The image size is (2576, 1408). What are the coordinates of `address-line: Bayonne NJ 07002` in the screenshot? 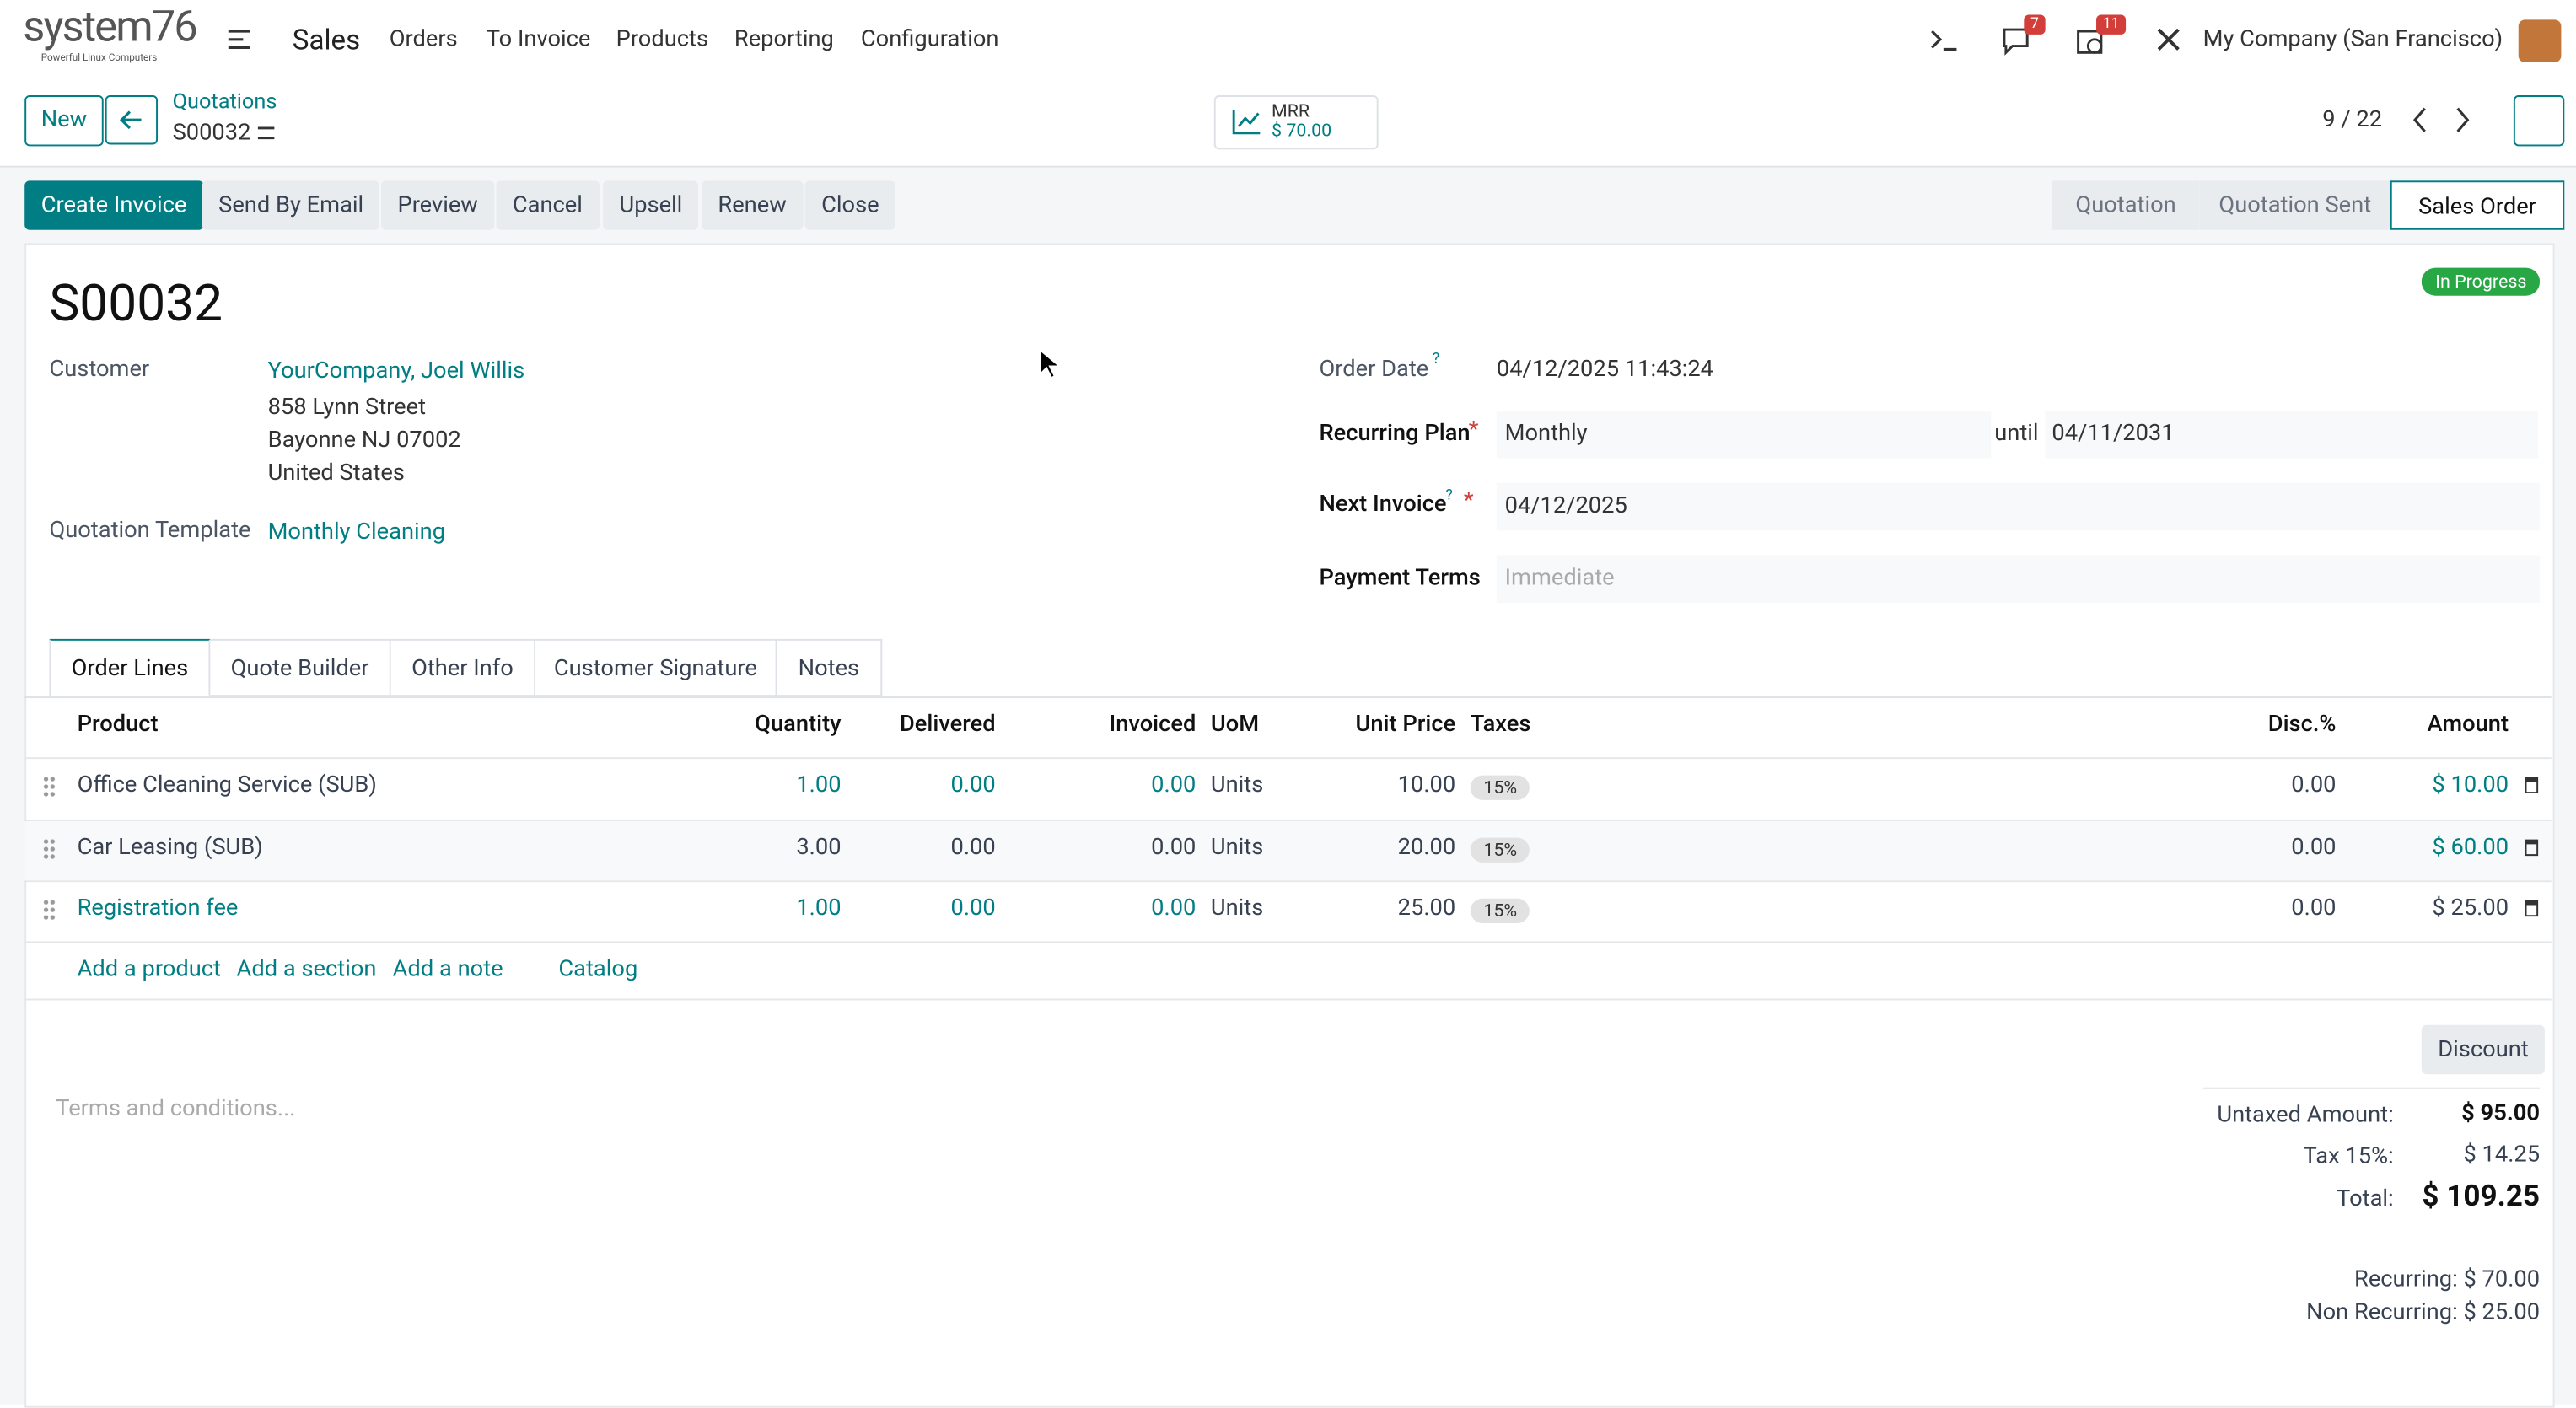 It's located at (364, 440).